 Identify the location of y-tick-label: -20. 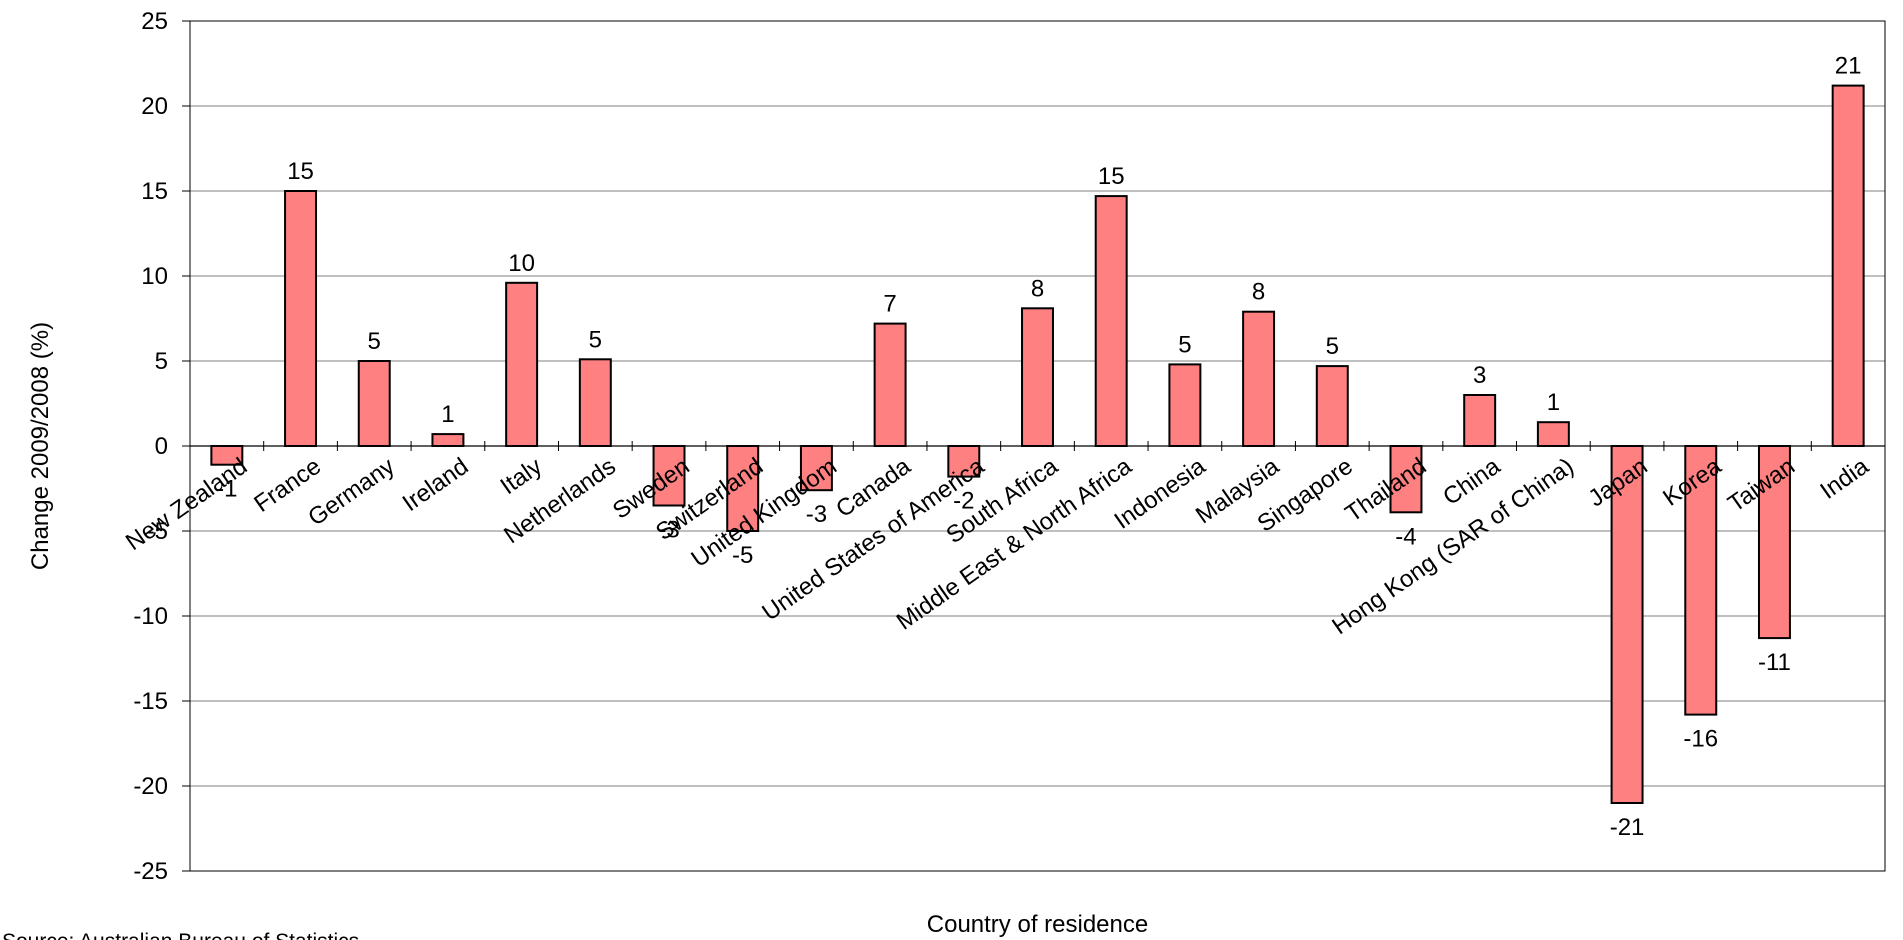
(150, 786).